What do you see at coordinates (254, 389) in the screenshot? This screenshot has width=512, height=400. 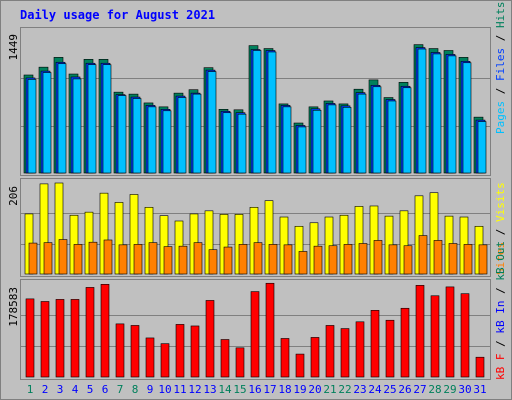 I see `day-label-16: 16` at bounding box center [254, 389].